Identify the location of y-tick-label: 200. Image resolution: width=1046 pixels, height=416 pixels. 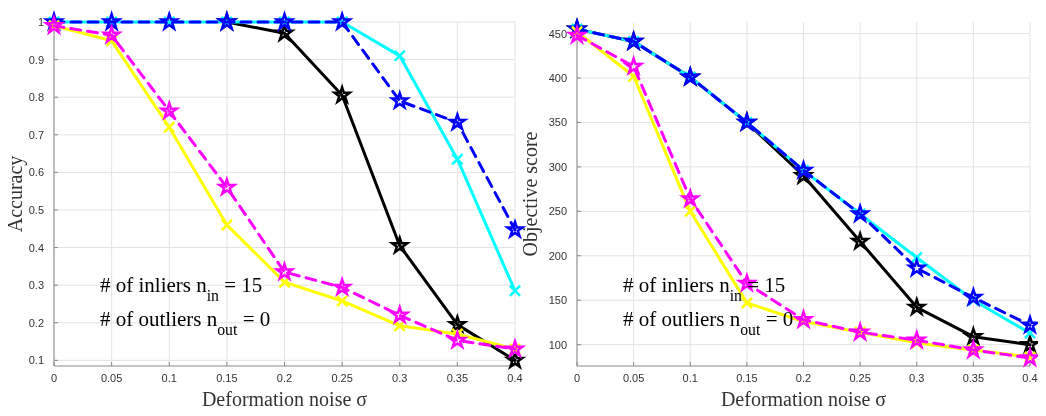
(557, 255).